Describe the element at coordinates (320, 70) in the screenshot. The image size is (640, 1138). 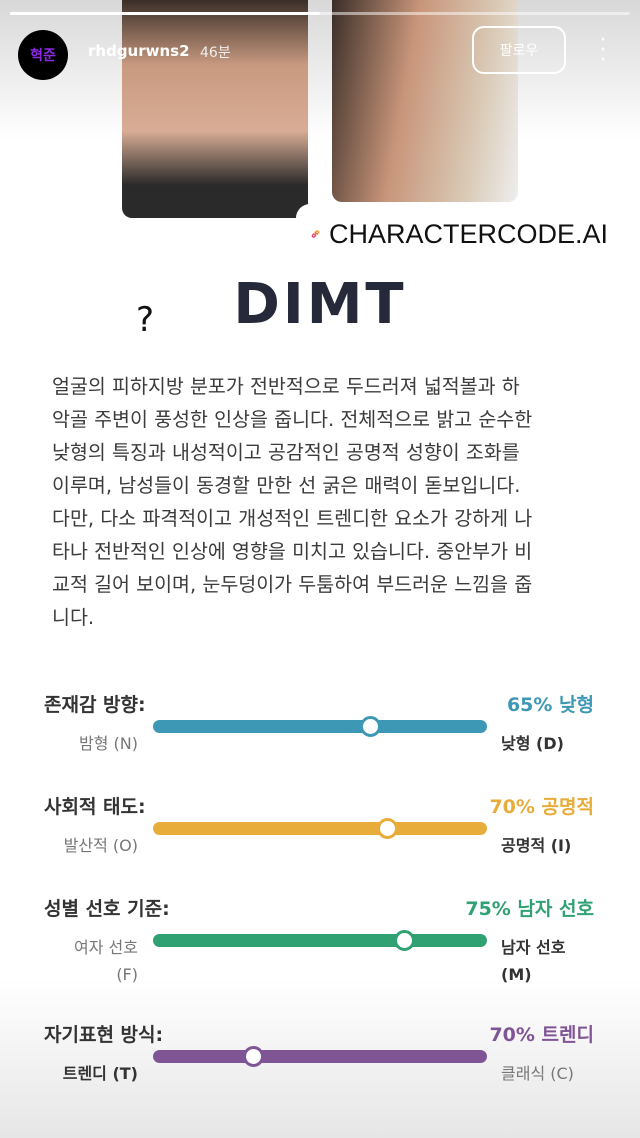
I see `top-shade` at that location.